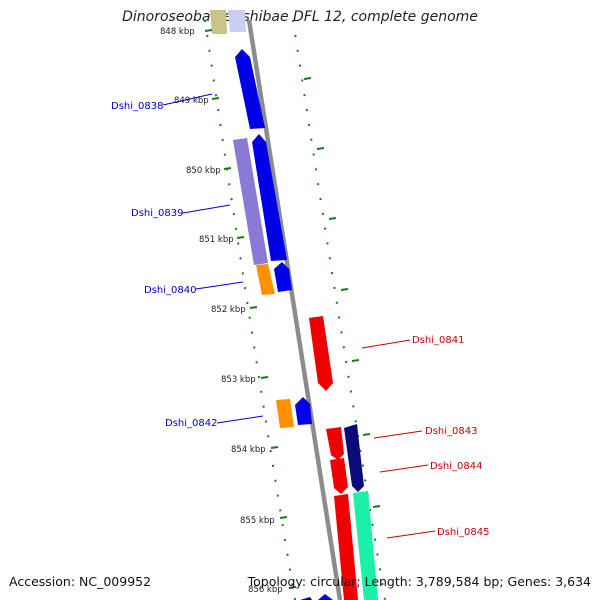  I want to click on tick-label-852: 852 kbp, so click(228, 310).